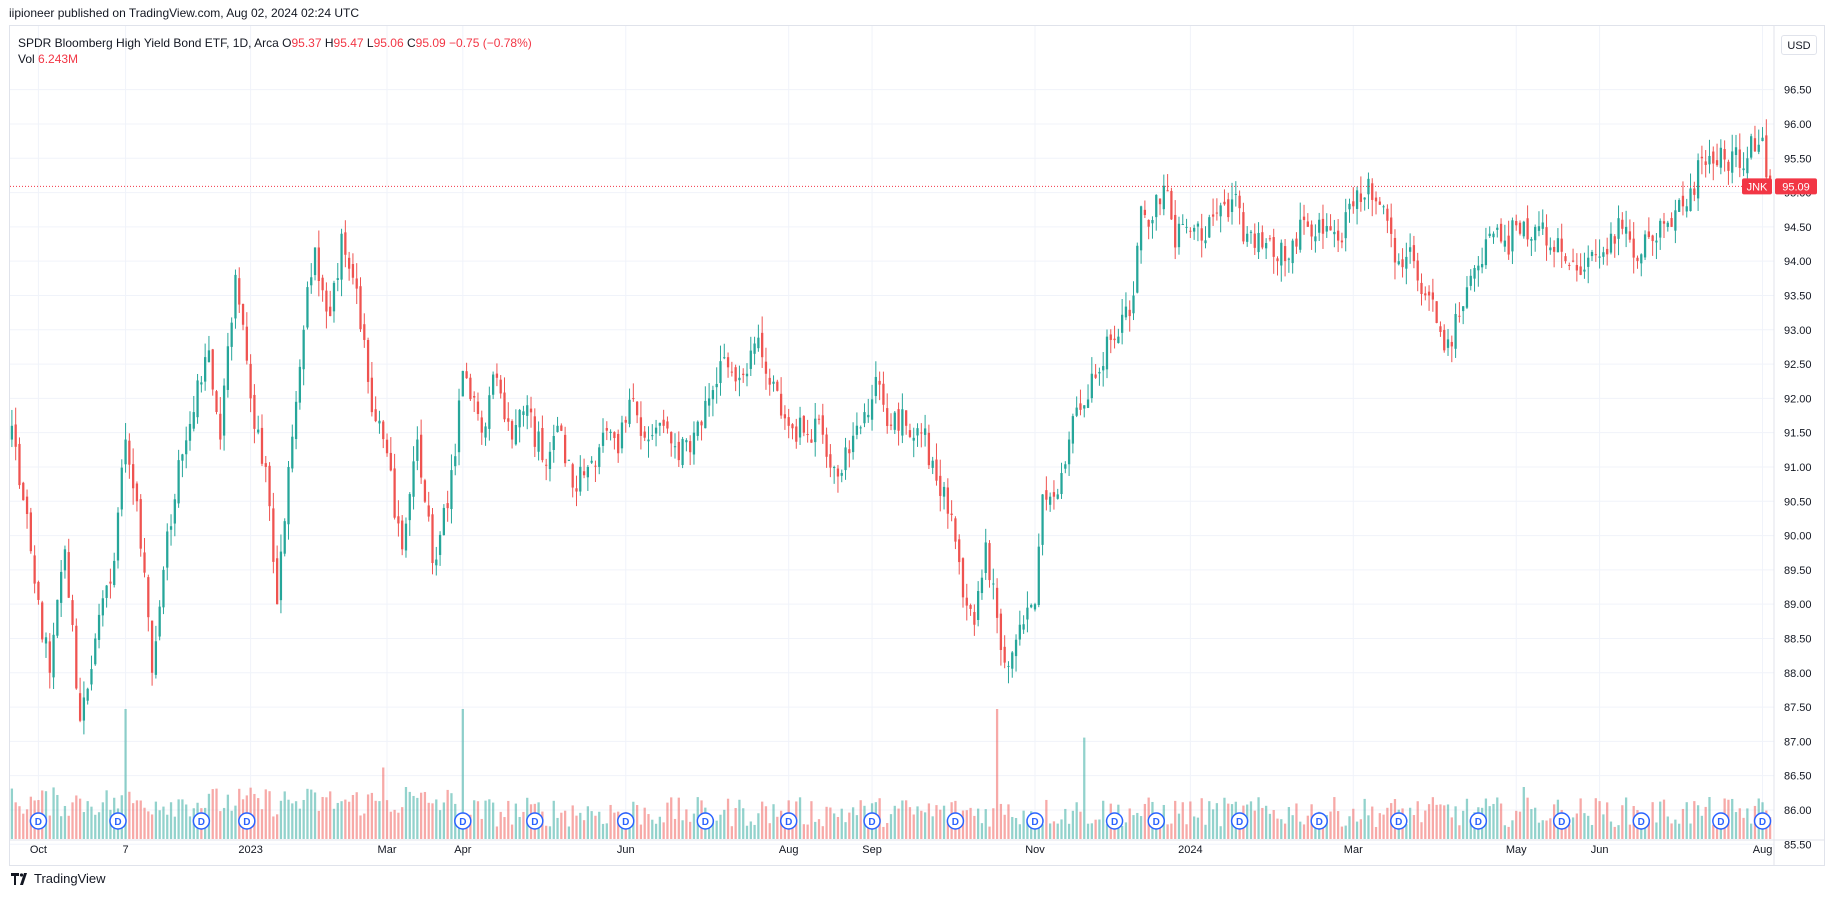 This screenshot has width=1835, height=897. Describe the element at coordinates (462, 850) in the screenshot. I see `x-tick-label: Apr` at that location.